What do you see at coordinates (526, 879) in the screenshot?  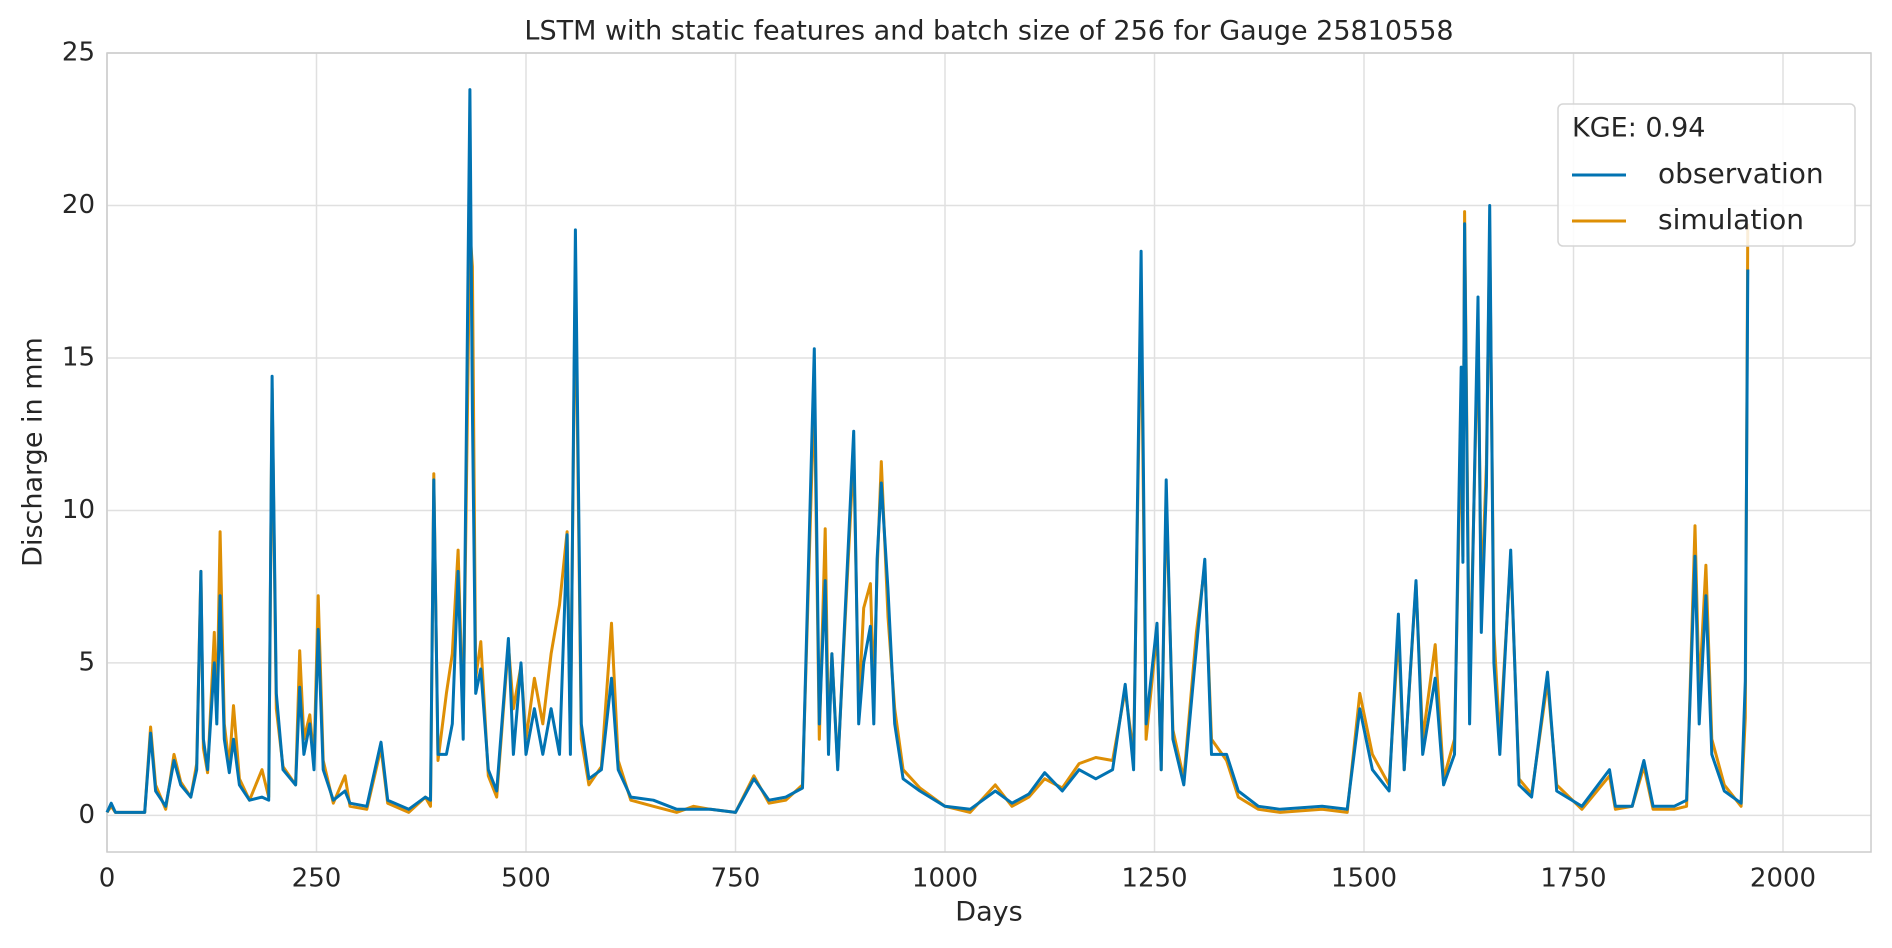 I see `x-tick-label: 500` at bounding box center [526, 879].